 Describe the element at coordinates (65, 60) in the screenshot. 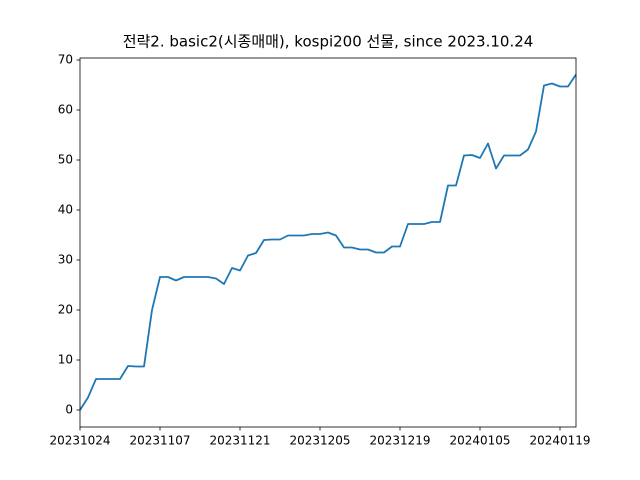

I see `y-tick-label: 70` at that location.